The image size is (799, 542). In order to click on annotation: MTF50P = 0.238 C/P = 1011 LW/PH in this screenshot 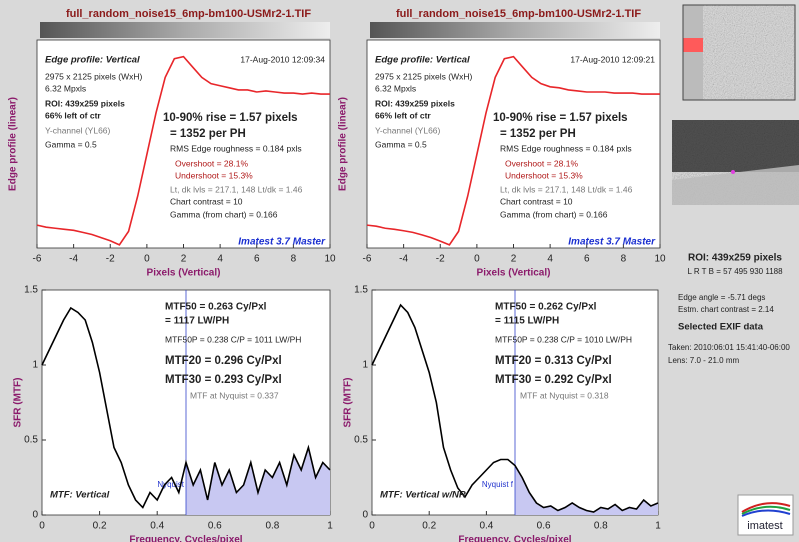, I will do `click(233, 339)`.